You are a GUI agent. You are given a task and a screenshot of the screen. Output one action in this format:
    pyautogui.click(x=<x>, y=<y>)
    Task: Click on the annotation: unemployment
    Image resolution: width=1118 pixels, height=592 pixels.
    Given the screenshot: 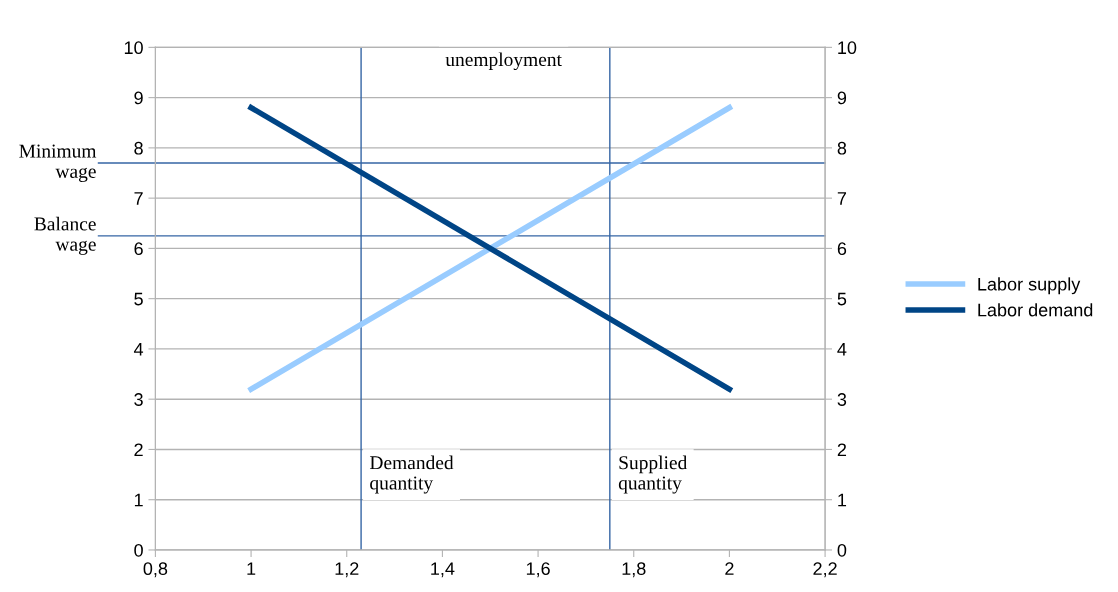 What is the action you would take?
    pyautogui.click(x=503, y=61)
    